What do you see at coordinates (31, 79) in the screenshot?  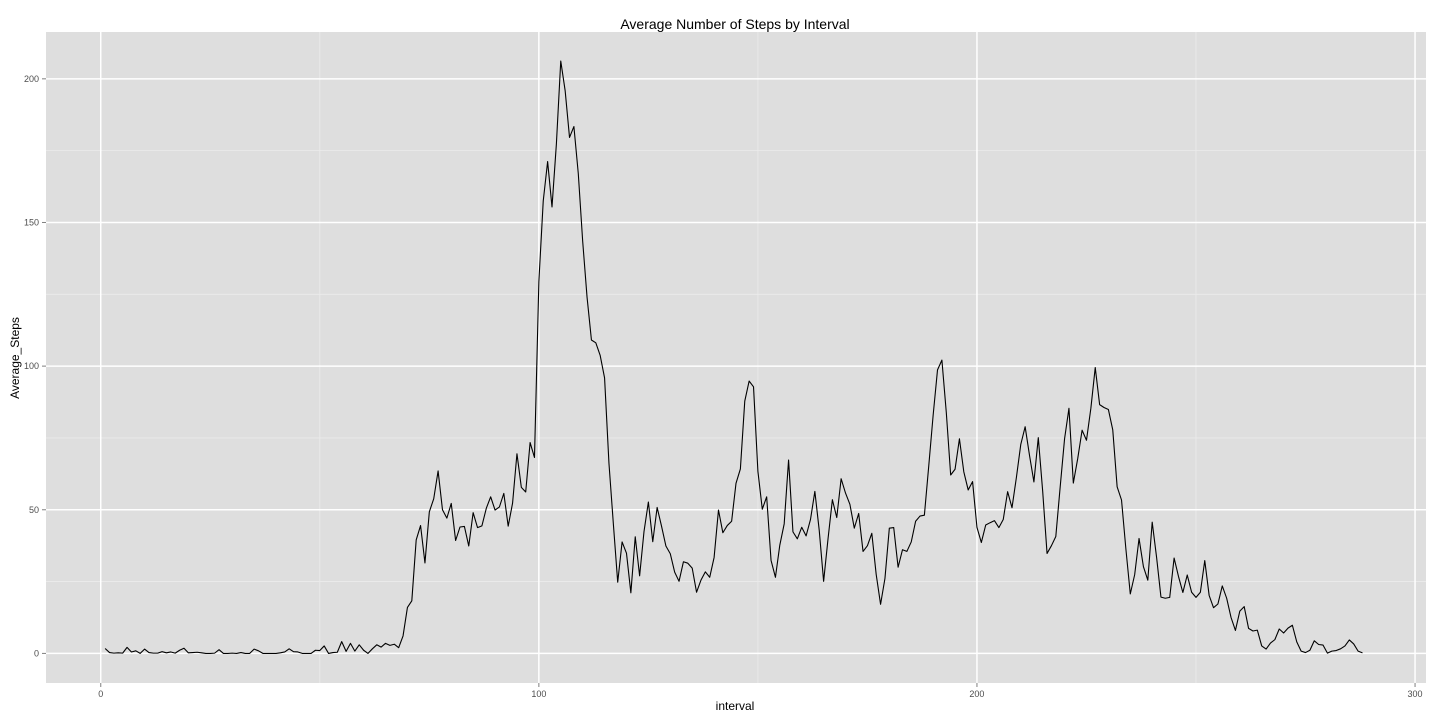 I see `y-tick-label: 200` at bounding box center [31, 79].